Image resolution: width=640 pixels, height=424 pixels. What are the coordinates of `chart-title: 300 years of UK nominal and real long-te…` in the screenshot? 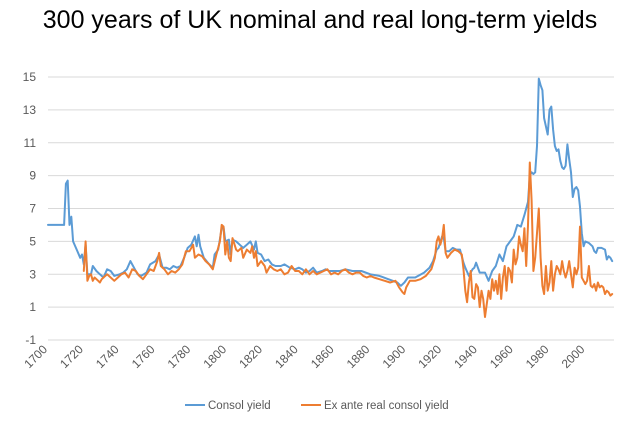 It's located at (320, 20).